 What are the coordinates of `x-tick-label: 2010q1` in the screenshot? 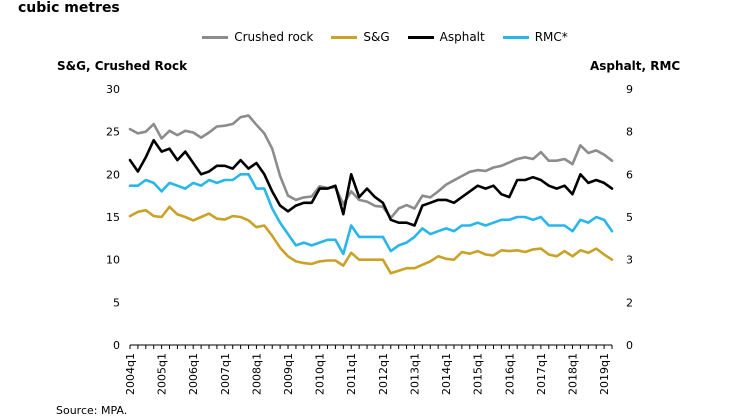 It's located at (320, 374).